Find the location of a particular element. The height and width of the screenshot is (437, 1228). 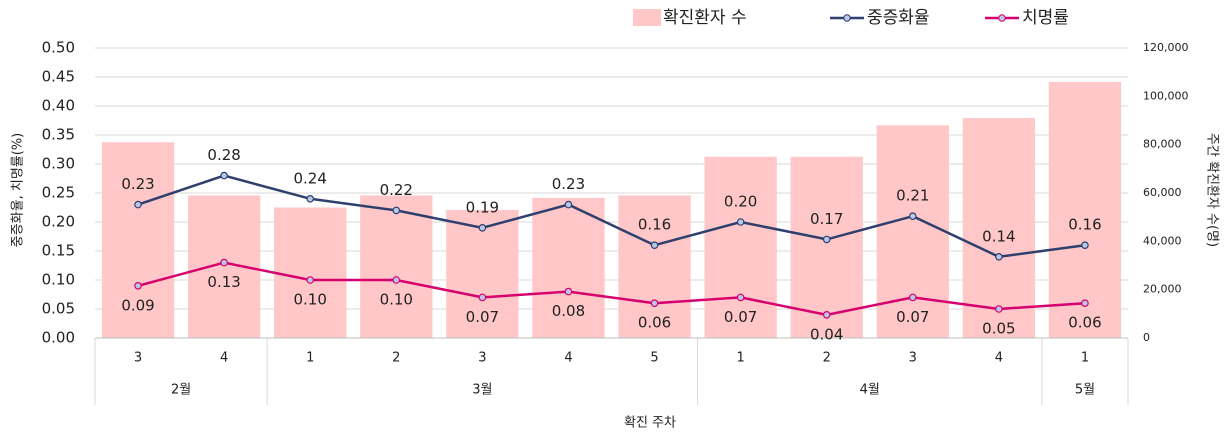

group-label: 2월 is located at coordinates (181, 390).